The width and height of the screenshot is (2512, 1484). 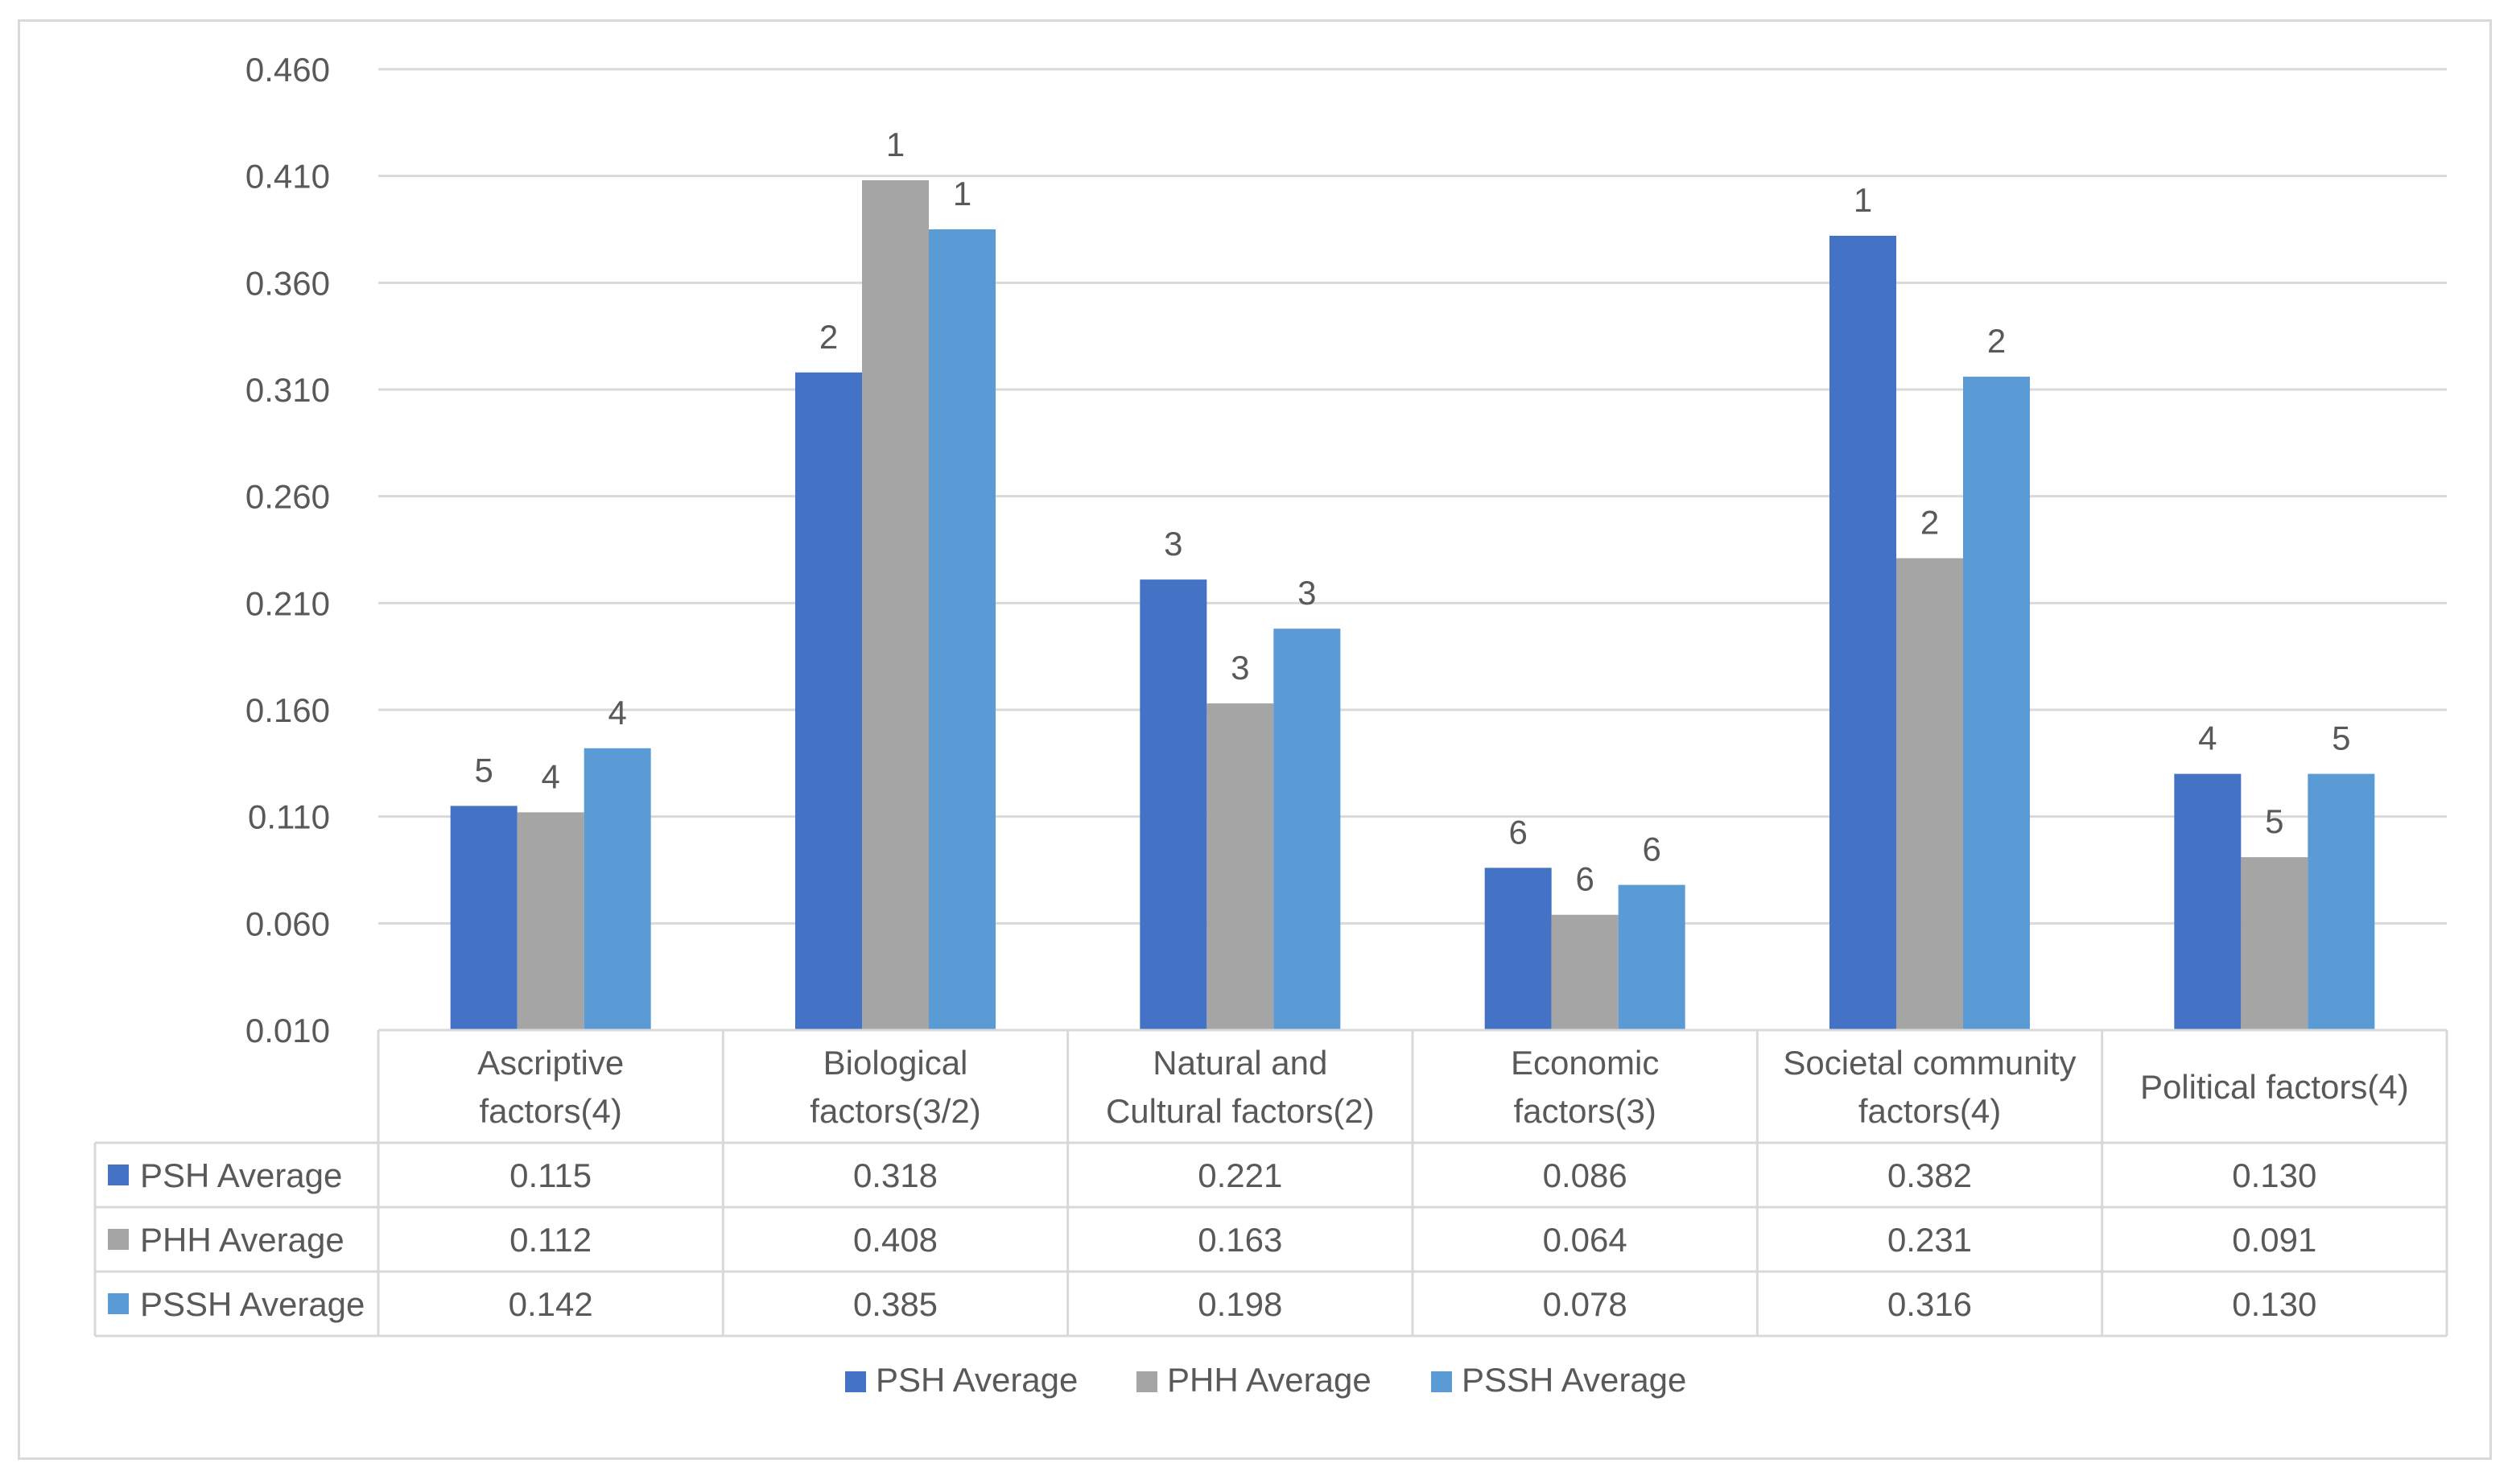 I want to click on y-tick-label: 0.410, so click(x=287, y=177).